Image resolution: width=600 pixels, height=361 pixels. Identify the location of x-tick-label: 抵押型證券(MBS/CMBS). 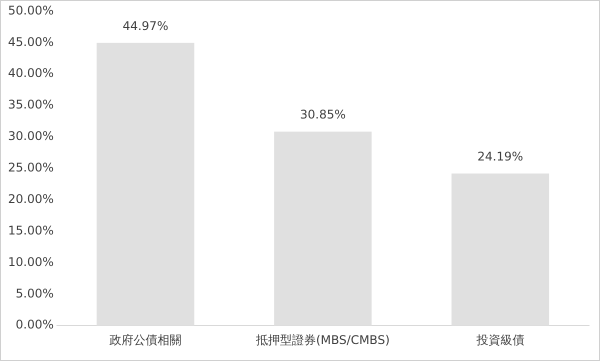
(322, 339).